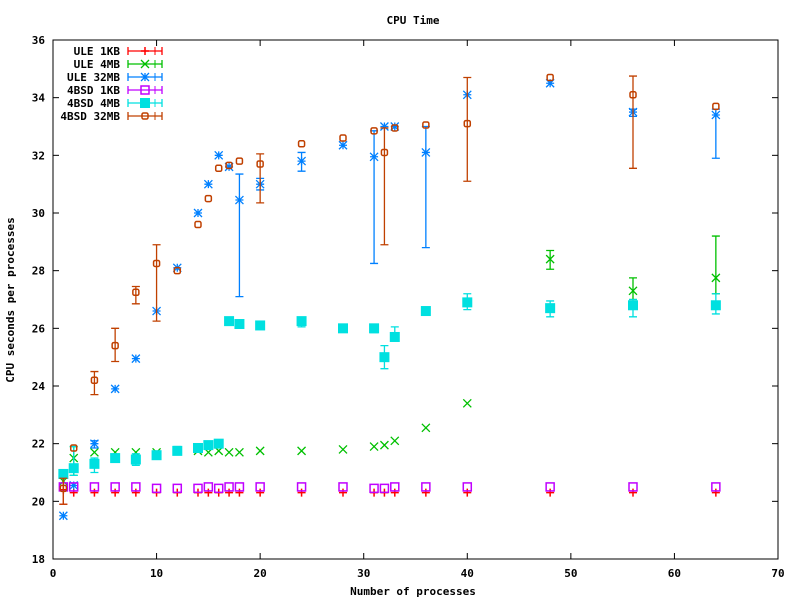 The image size is (800, 603). Describe the element at coordinates (39, 98) in the screenshot. I see `y-tick-label: 34` at that location.